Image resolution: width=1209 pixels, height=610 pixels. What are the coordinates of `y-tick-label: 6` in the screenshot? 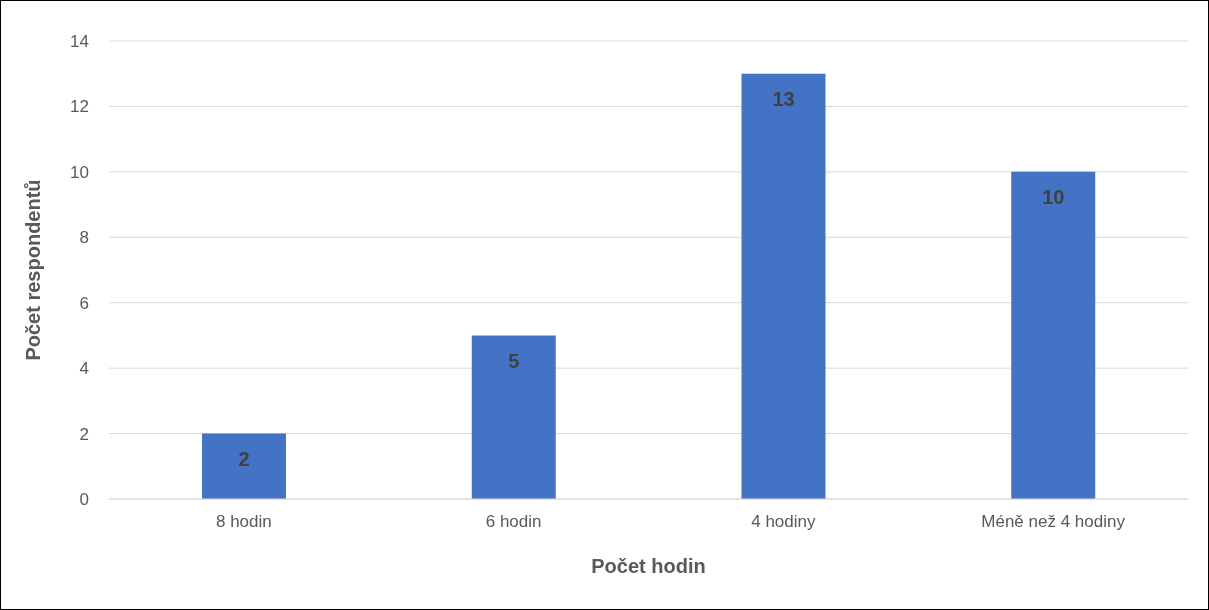 It's located at (84, 303).